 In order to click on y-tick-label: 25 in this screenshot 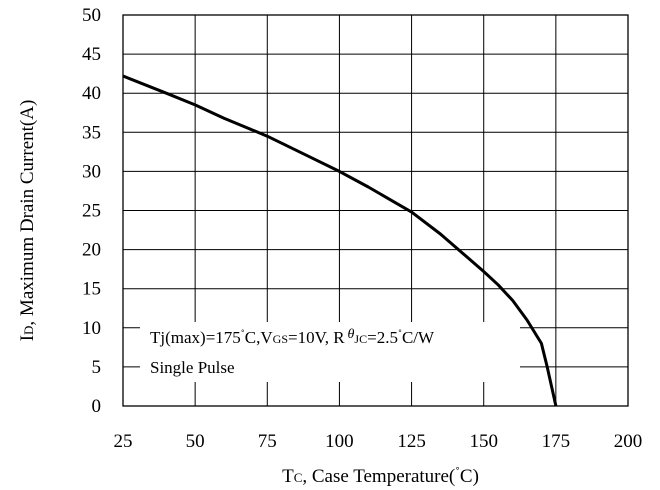, I will do `click(91, 211)`.